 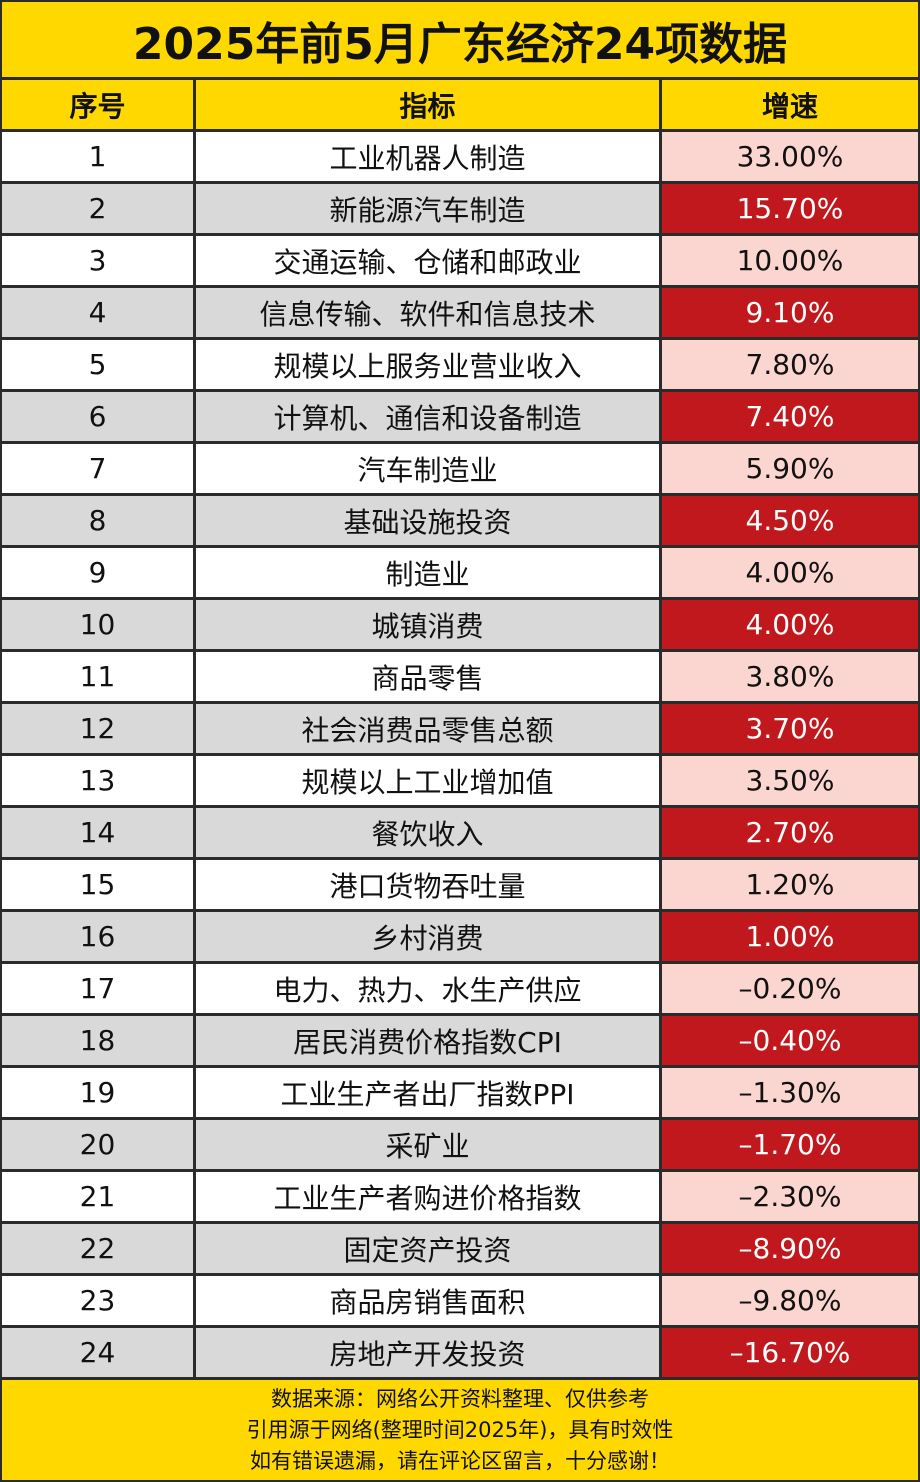 What do you see at coordinates (790, 208) in the screenshot?
I see `row-growth: 15.70%` at bounding box center [790, 208].